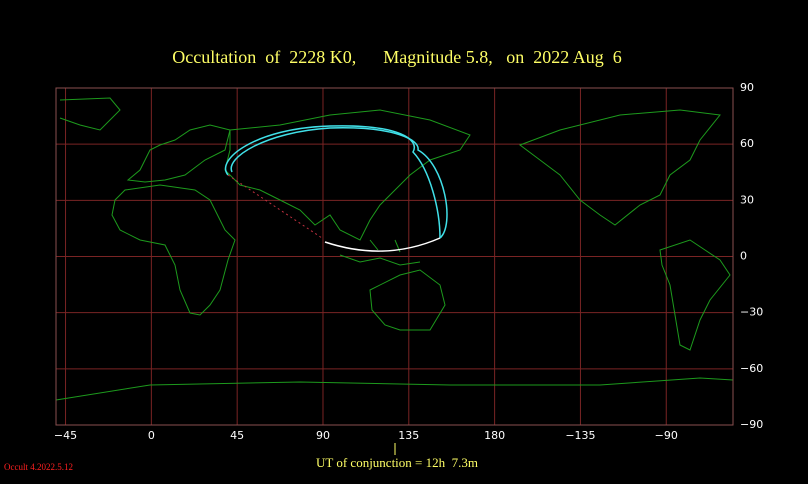 This screenshot has height=484, width=808. Describe the element at coordinates (178, 153) in the screenshot. I see `coast-europe` at that location.